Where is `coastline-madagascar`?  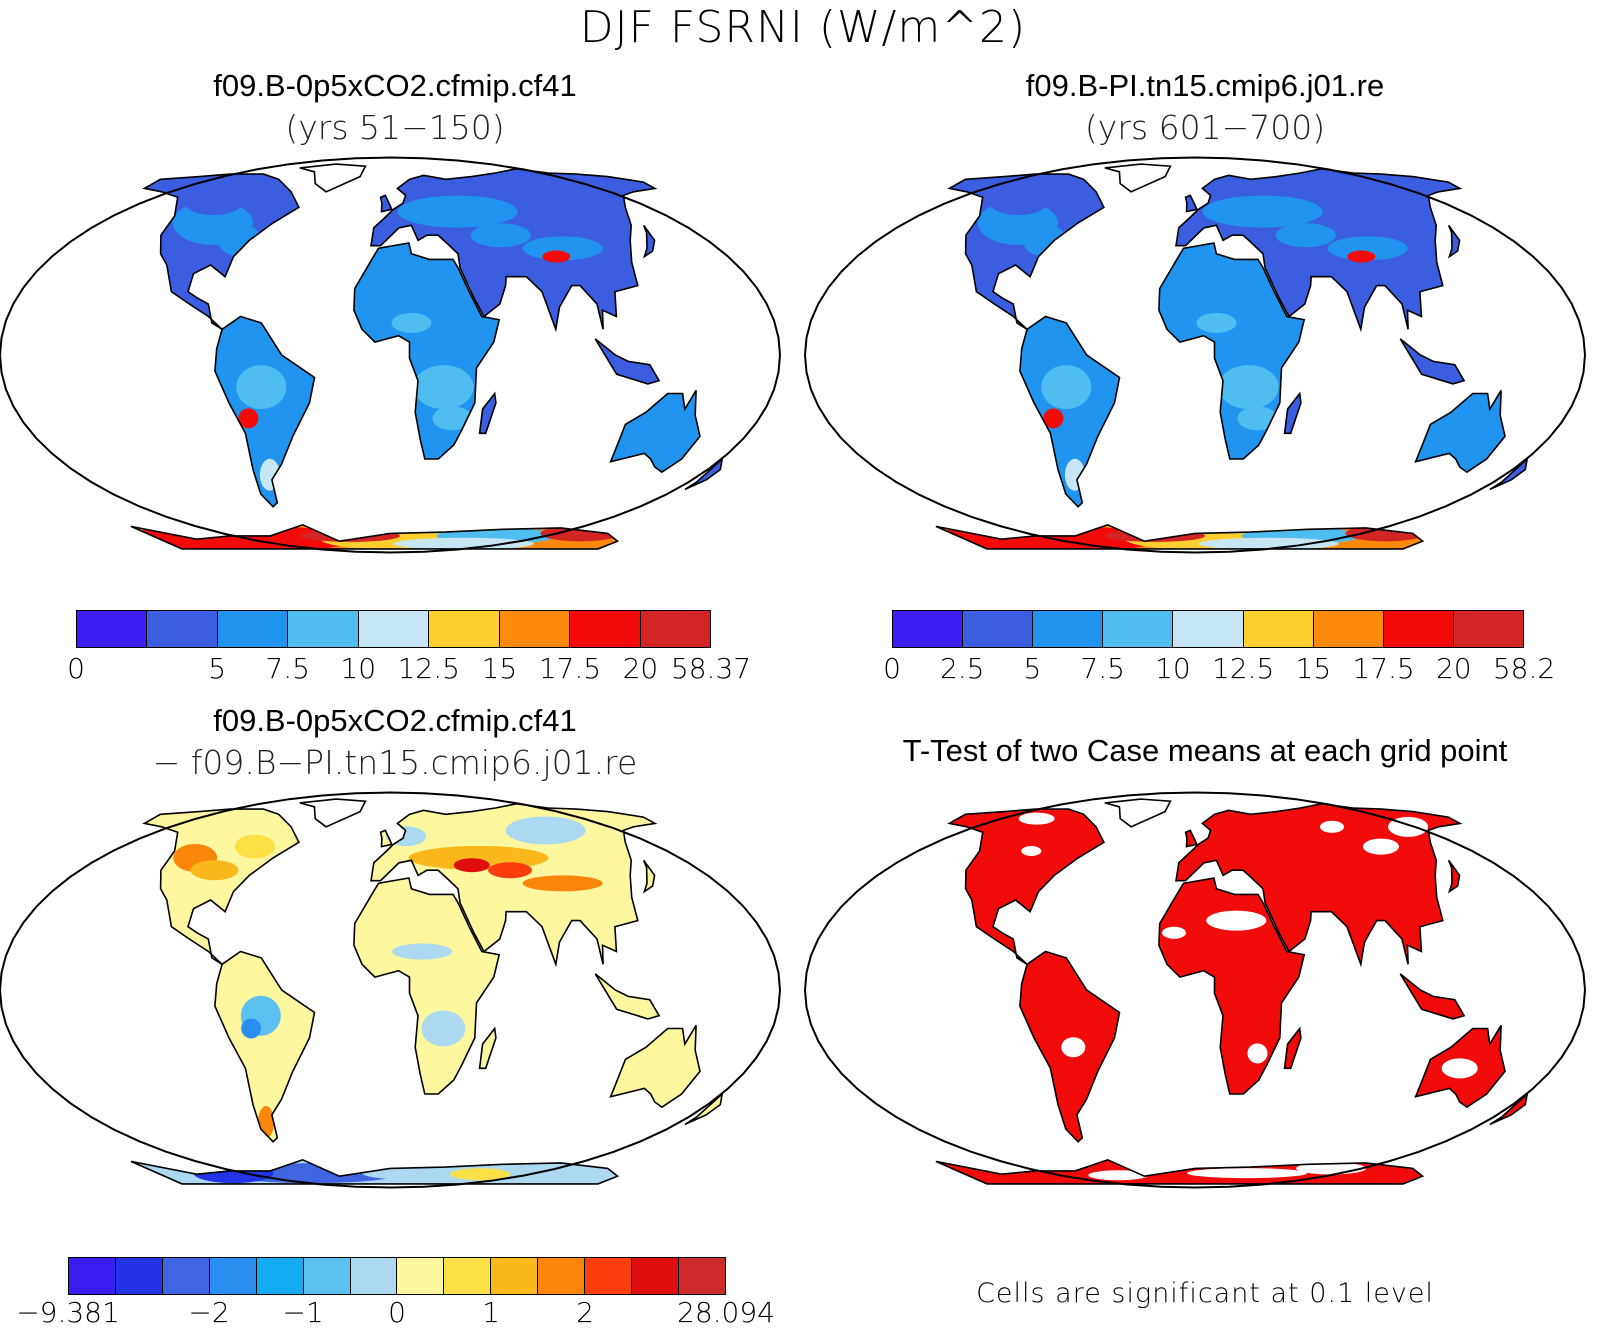
coastline-madagascar is located at coordinates (487, 413).